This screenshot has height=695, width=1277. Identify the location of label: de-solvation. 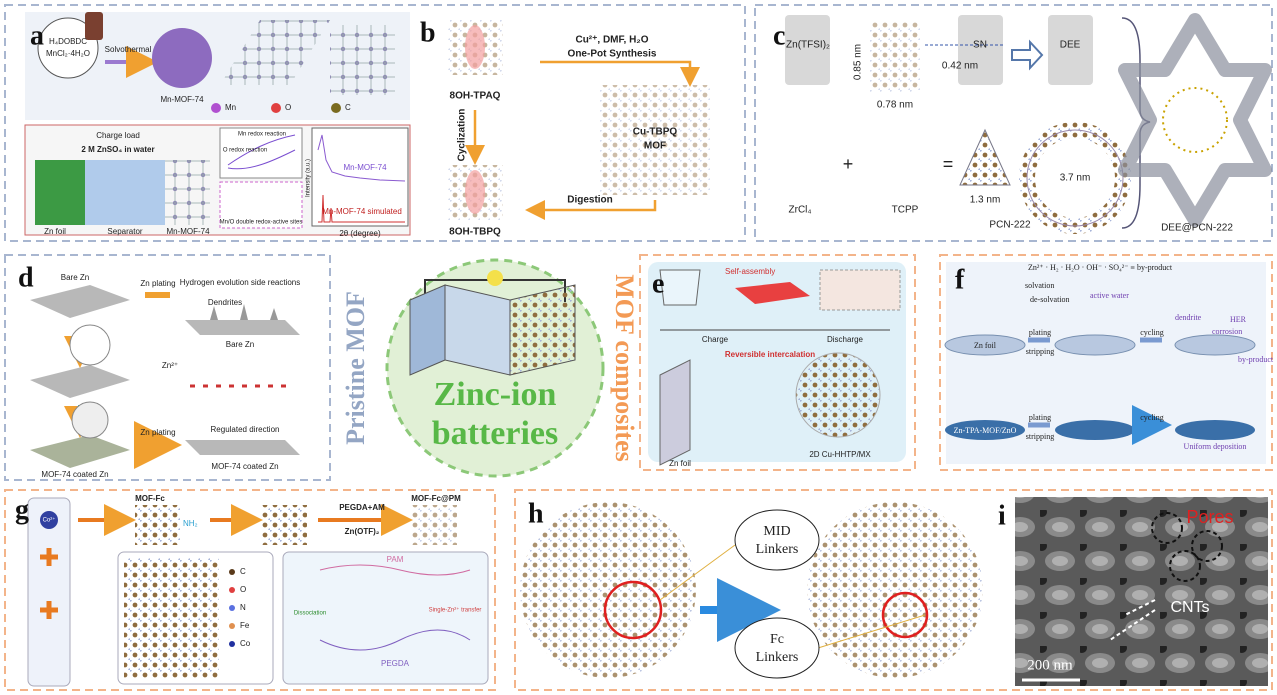
(1050, 299).